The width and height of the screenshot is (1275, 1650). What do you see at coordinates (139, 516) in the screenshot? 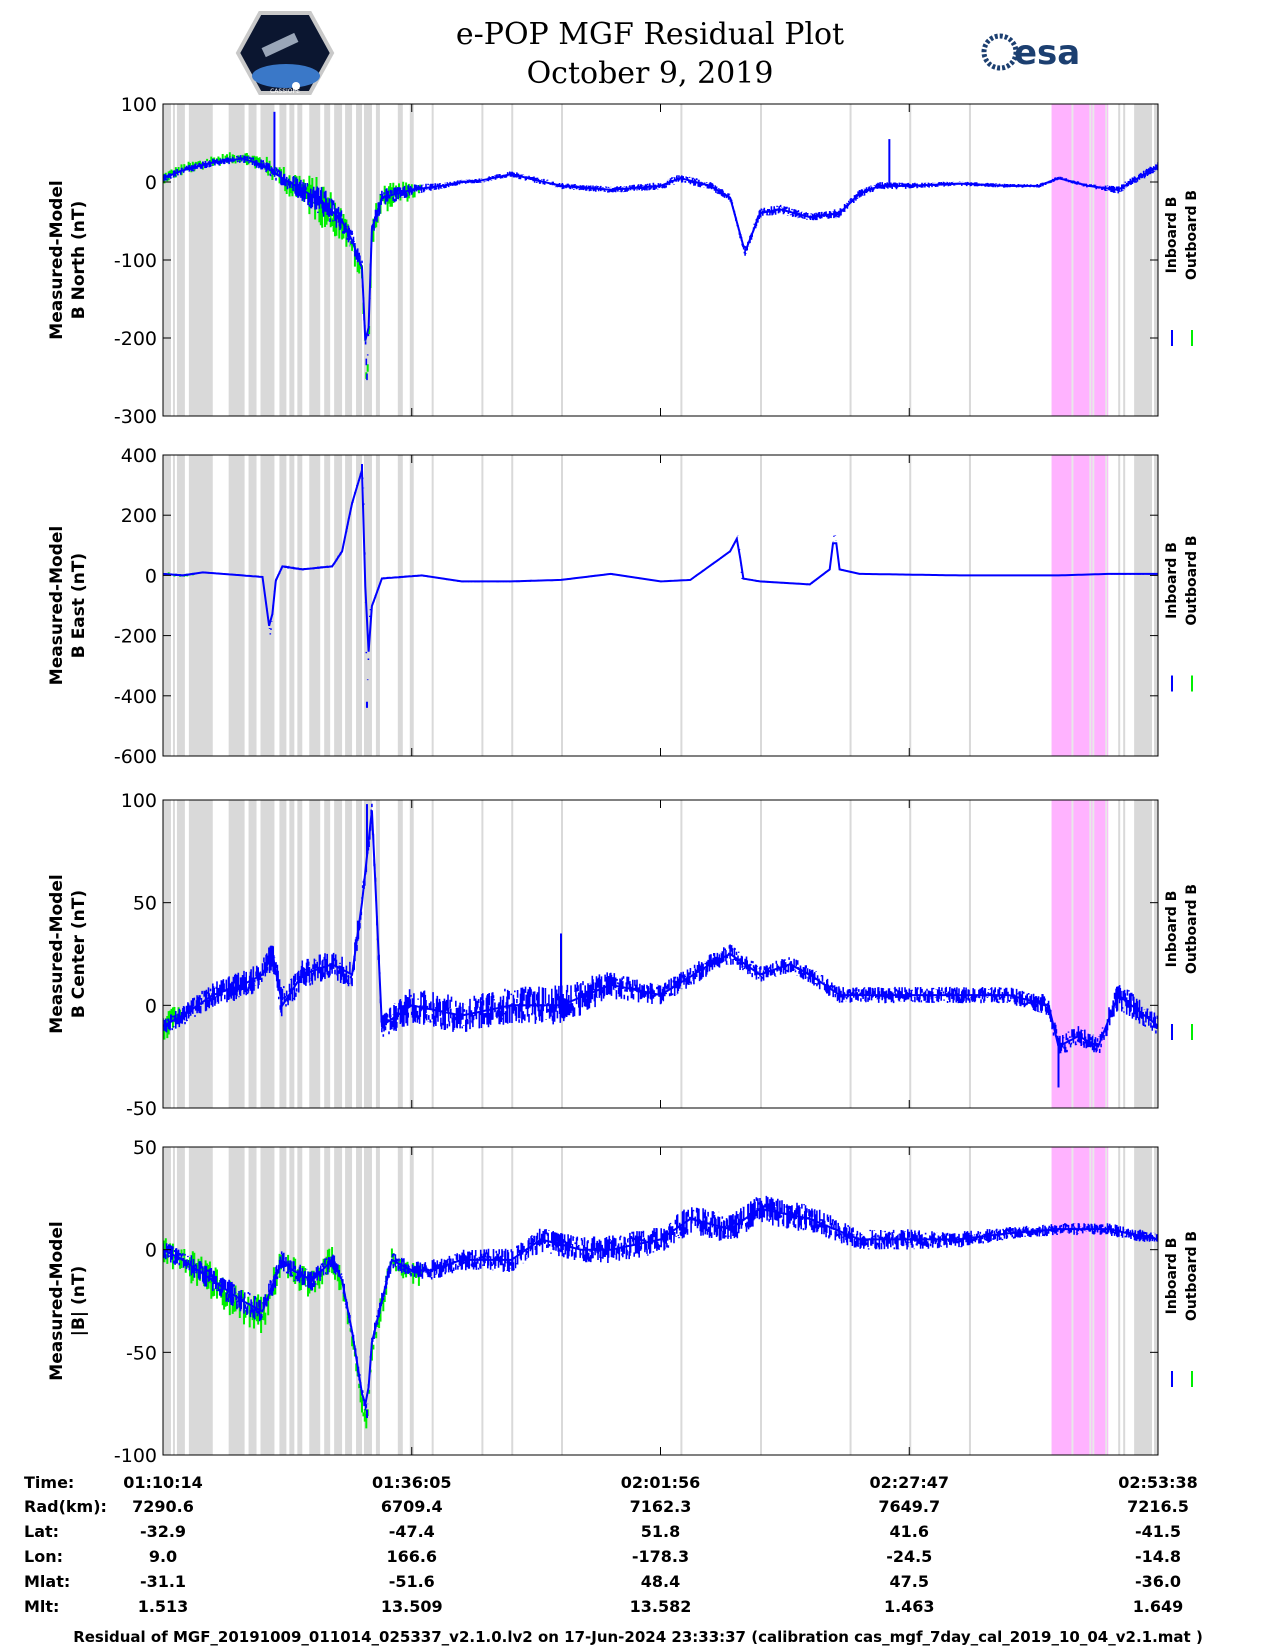
I see `y-tick-label: 200` at bounding box center [139, 516].